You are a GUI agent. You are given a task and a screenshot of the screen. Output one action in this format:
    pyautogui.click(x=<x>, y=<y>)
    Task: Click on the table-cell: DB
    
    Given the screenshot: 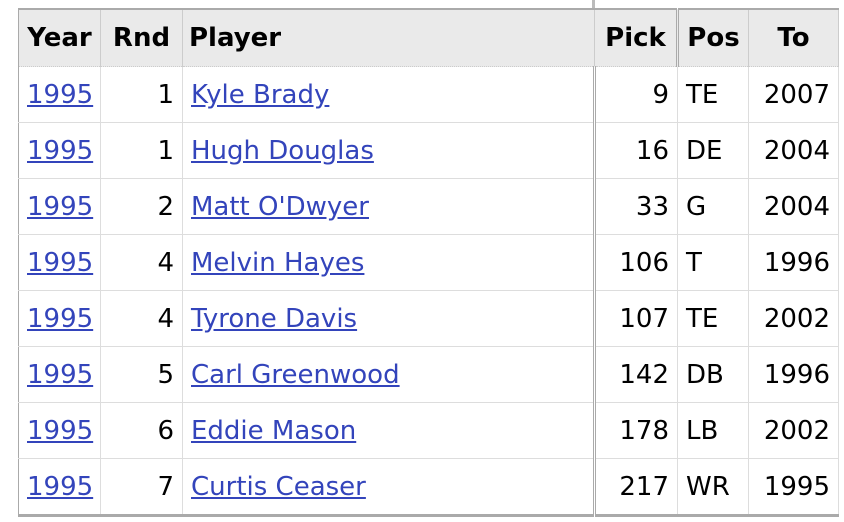 What is the action you would take?
    pyautogui.click(x=713, y=374)
    